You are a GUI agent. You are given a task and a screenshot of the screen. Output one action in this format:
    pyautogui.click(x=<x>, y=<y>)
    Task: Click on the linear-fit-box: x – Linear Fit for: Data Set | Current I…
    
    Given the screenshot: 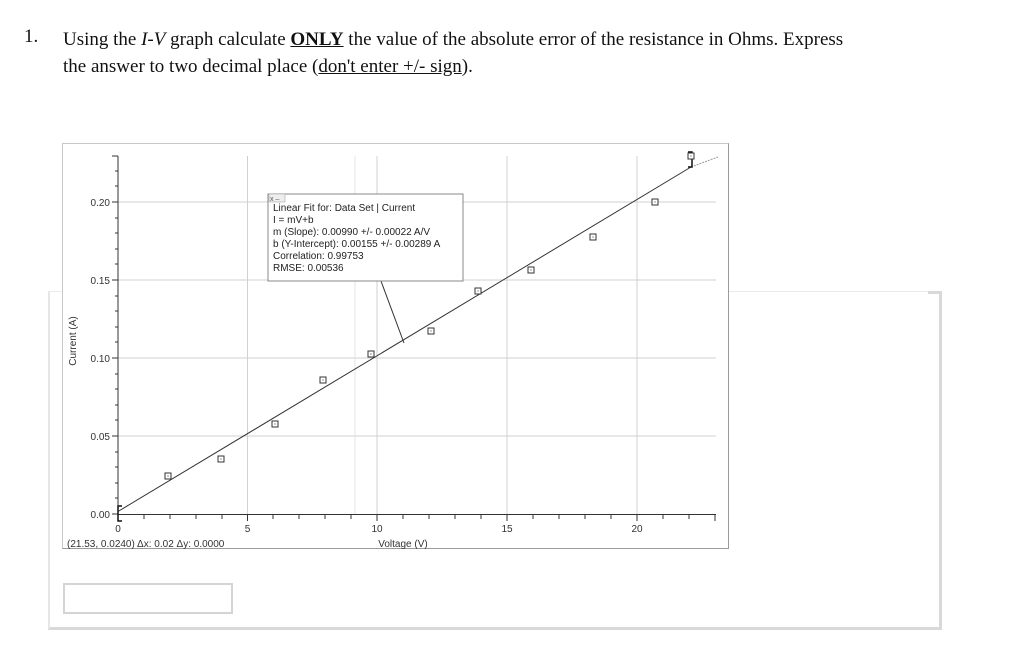 What is the action you would take?
    pyautogui.click(x=365, y=237)
    